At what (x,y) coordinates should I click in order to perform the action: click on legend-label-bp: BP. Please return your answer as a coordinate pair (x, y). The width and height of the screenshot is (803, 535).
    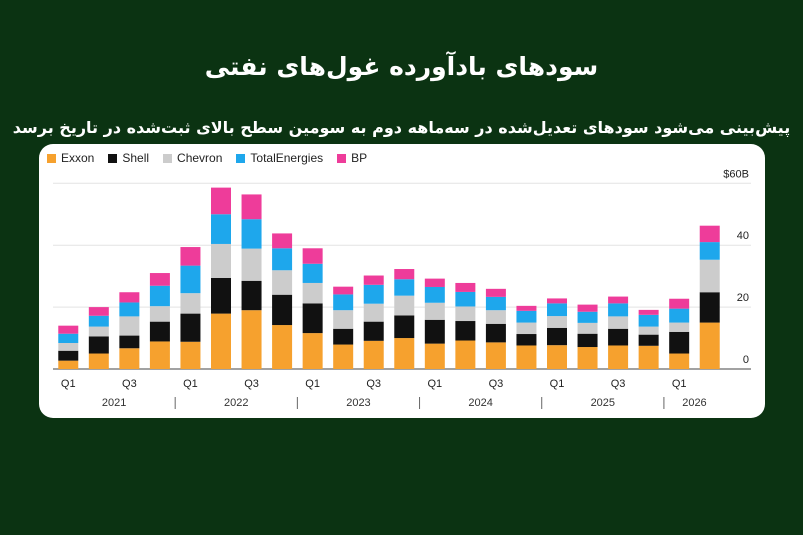
    Looking at the image, I should click on (359, 158).